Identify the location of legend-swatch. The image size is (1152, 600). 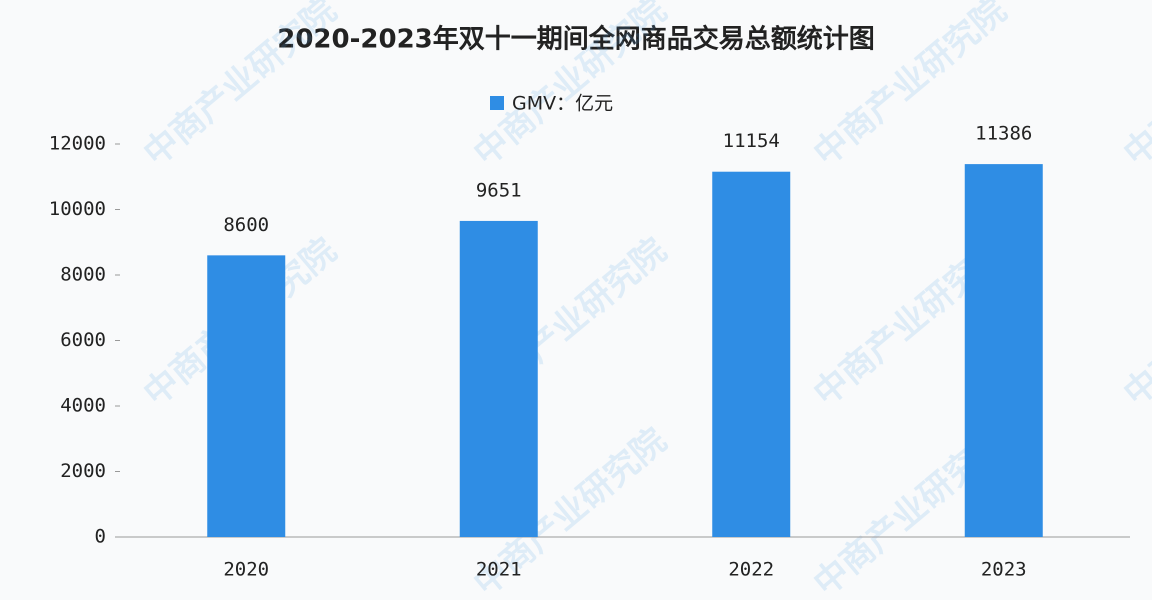
(497, 103).